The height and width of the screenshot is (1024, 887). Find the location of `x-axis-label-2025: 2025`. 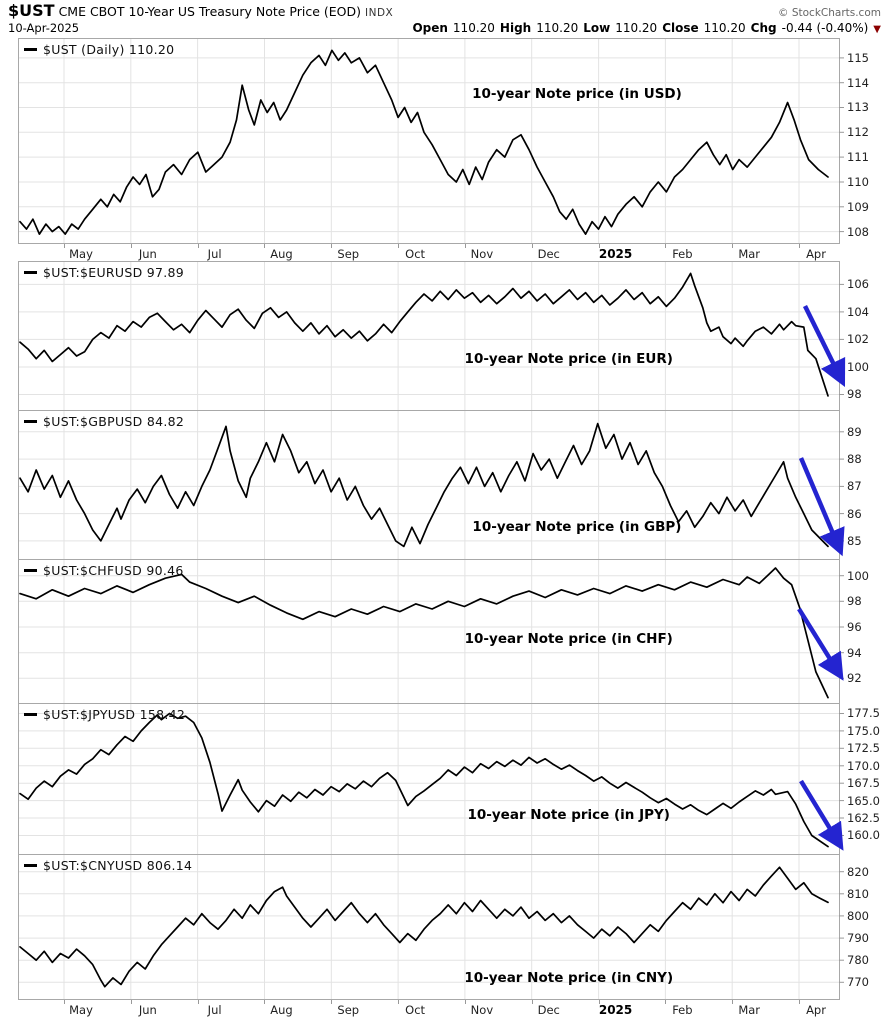

x-axis-label-2025: 2025 is located at coordinates (615, 1010).